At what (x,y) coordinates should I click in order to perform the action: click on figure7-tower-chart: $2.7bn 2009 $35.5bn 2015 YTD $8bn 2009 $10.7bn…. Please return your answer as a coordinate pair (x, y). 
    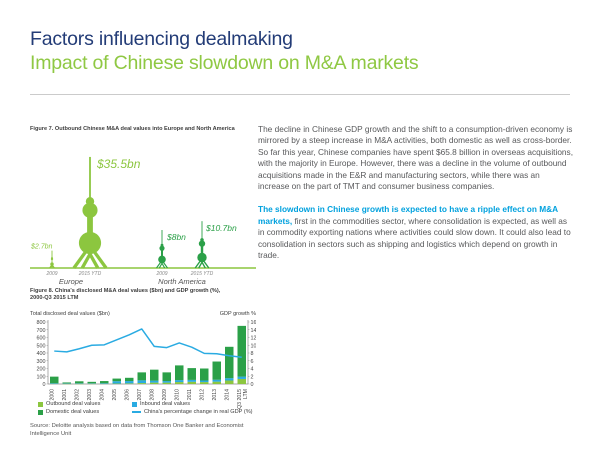
    Looking at the image, I should click on (143, 221).